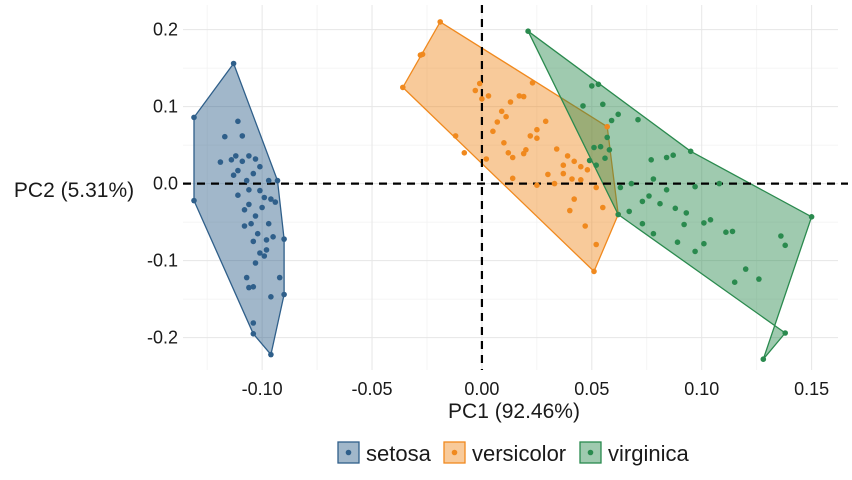 The image size is (852, 480). What do you see at coordinates (165, 107) in the screenshot?
I see `y-tick-label: 0.1` at bounding box center [165, 107].